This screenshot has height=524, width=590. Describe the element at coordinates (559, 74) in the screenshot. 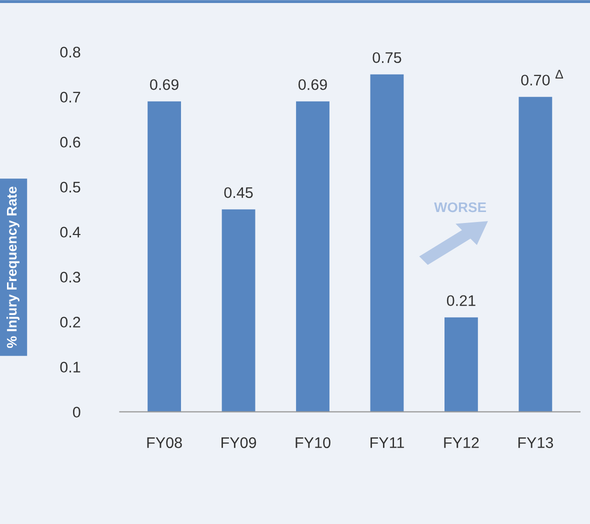

I see `annotation: Δ` at that location.